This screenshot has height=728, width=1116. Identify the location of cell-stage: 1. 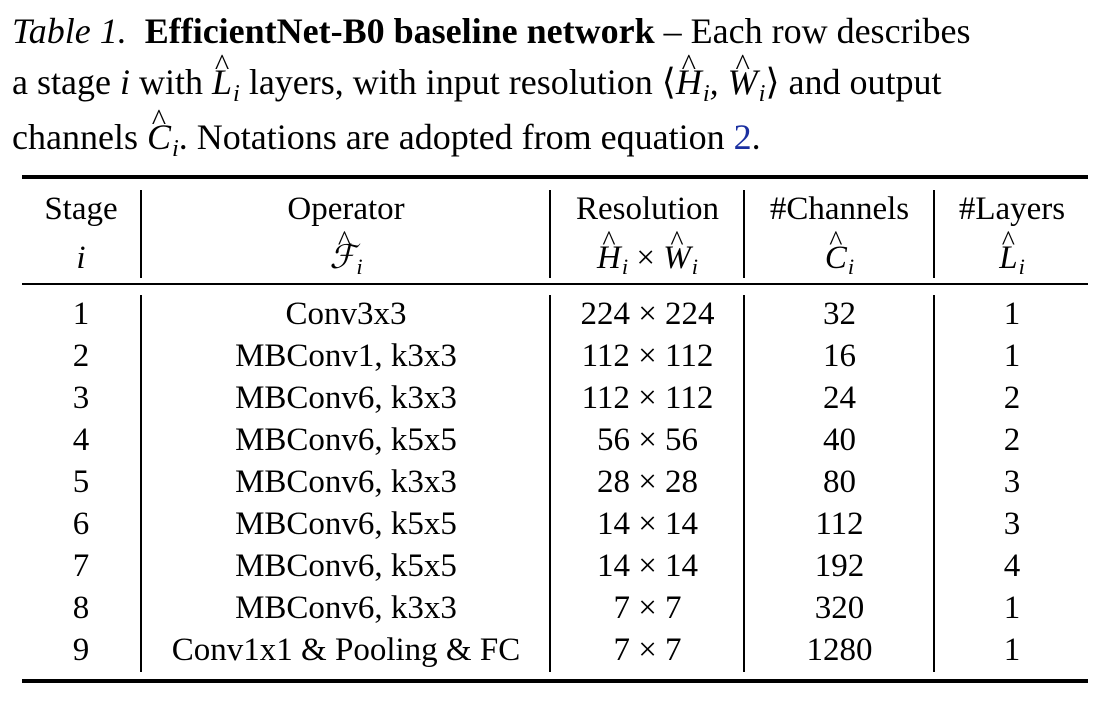
(81, 314).